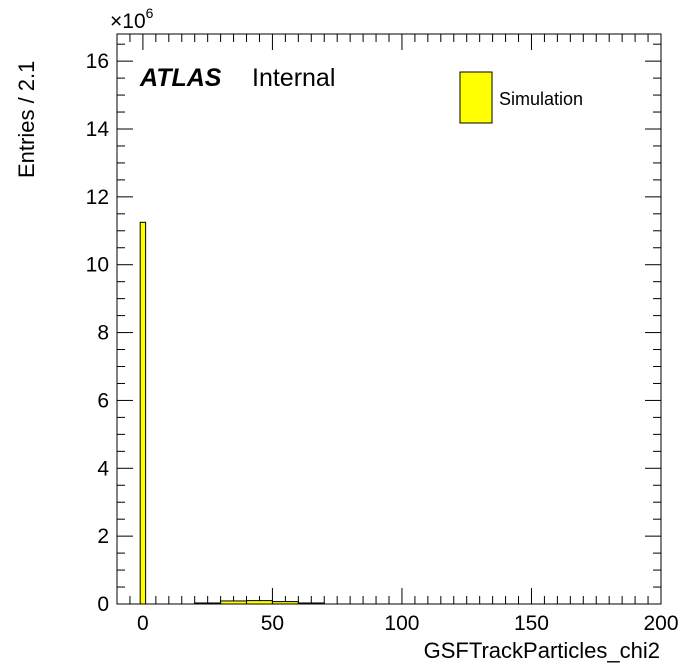  Describe the element at coordinates (143, 623) in the screenshot. I see `x-tick-label-0: 0` at that location.